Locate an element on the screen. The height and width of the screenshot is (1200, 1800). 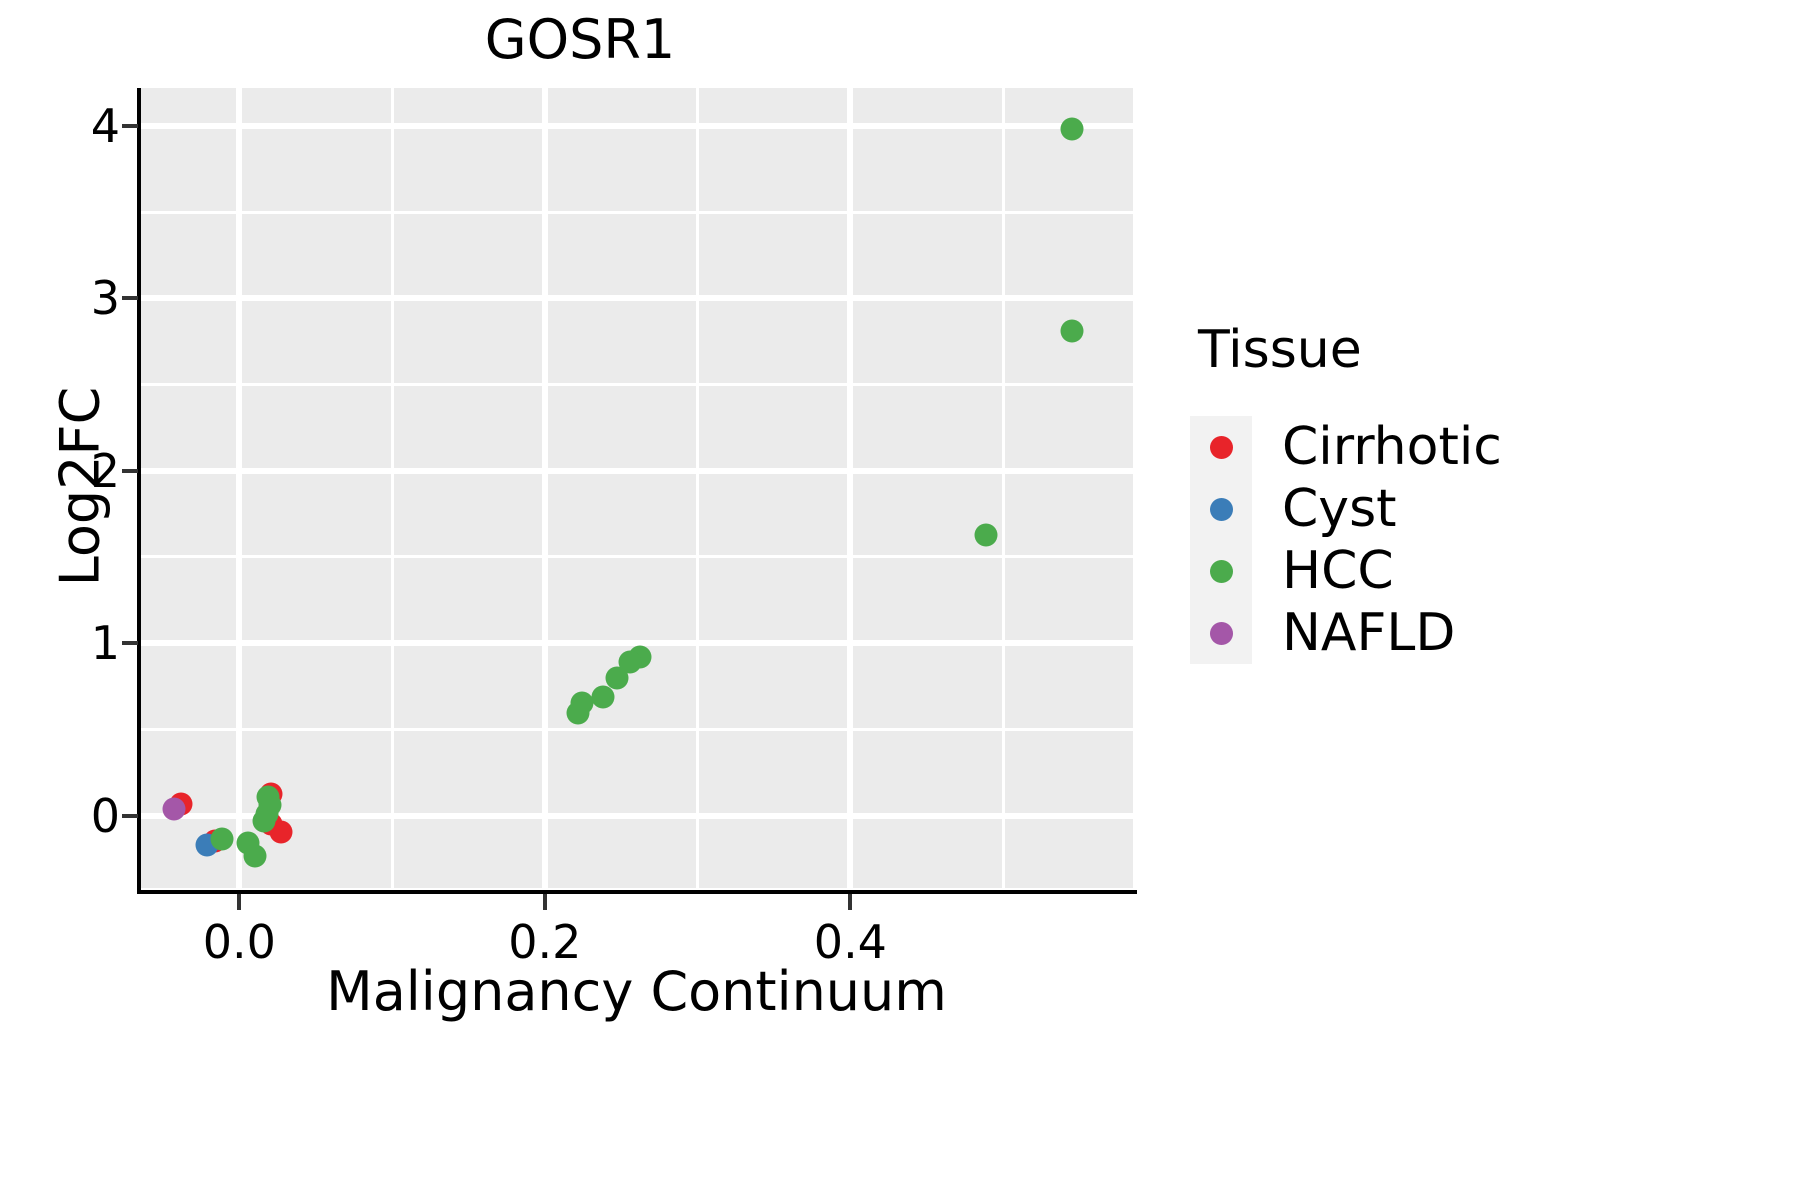
legend: Tissue Cirrhotic Cyst HCC NAFLD is located at coordinates (1490, 492).